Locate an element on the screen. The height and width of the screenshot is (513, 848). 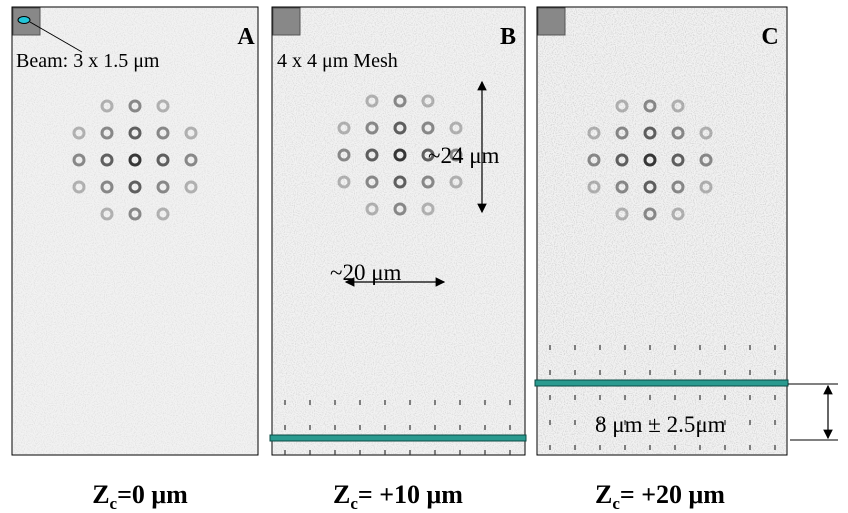
caption-base: Z is located at coordinates (603, 494).